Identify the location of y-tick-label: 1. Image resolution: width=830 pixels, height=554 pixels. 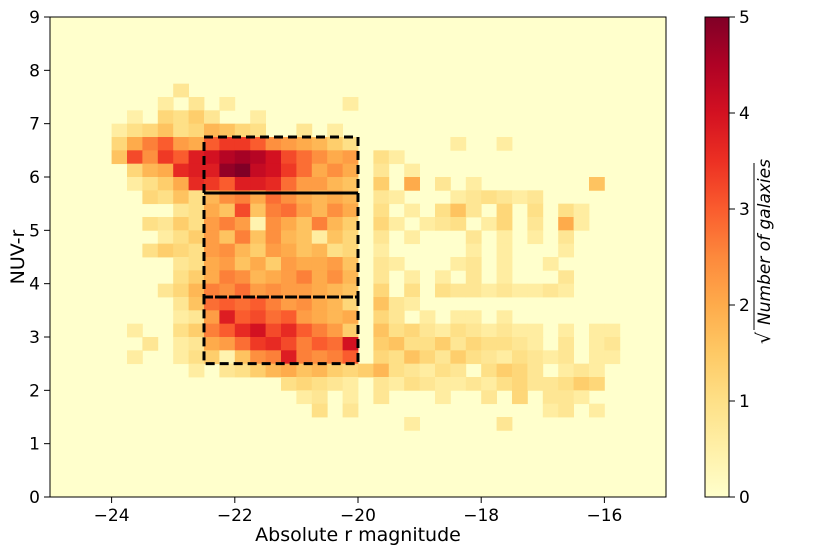
(34, 445).